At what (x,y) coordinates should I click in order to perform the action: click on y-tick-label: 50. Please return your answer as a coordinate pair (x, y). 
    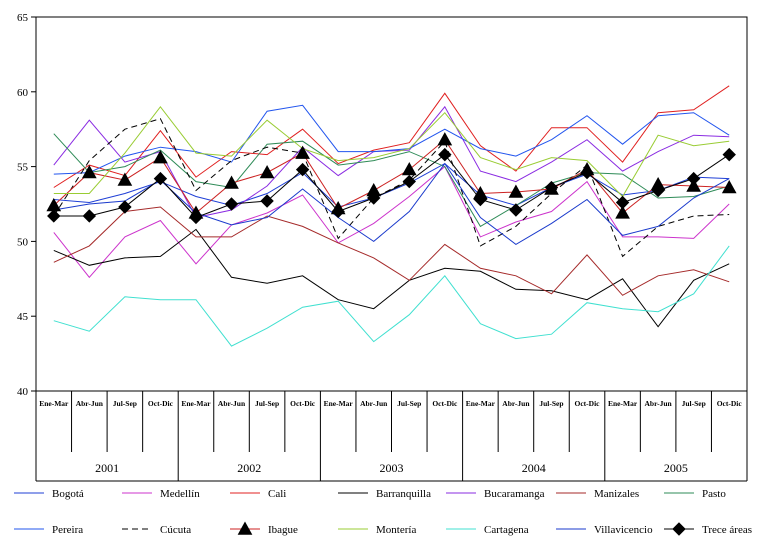
    Looking at the image, I should click on (23, 242).